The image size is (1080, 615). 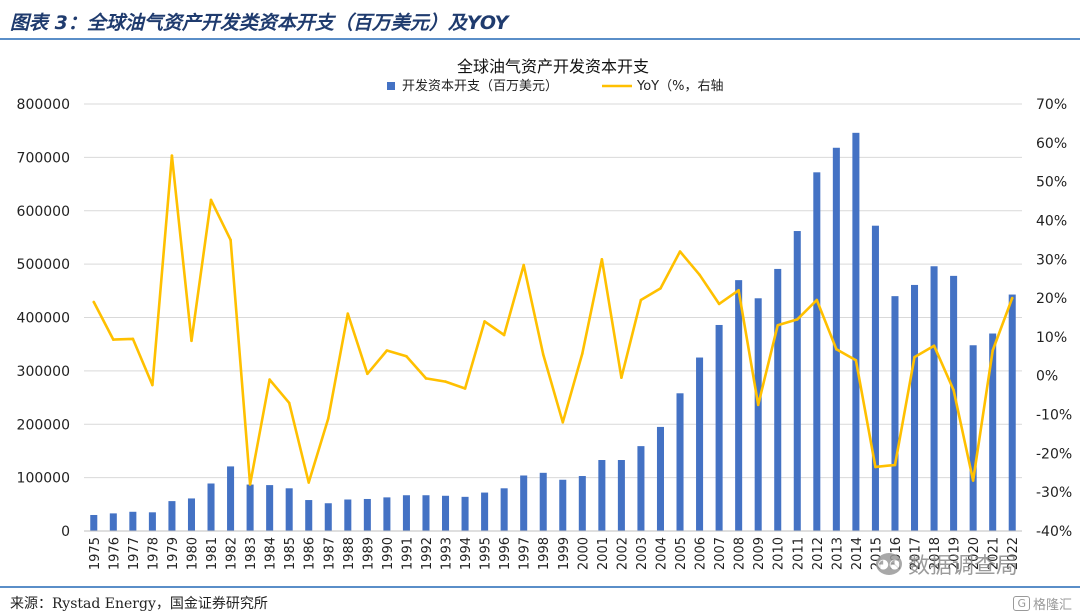 What do you see at coordinates (427, 553) in the screenshot?
I see `x-tick-label: 1992` at bounding box center [427, 553].